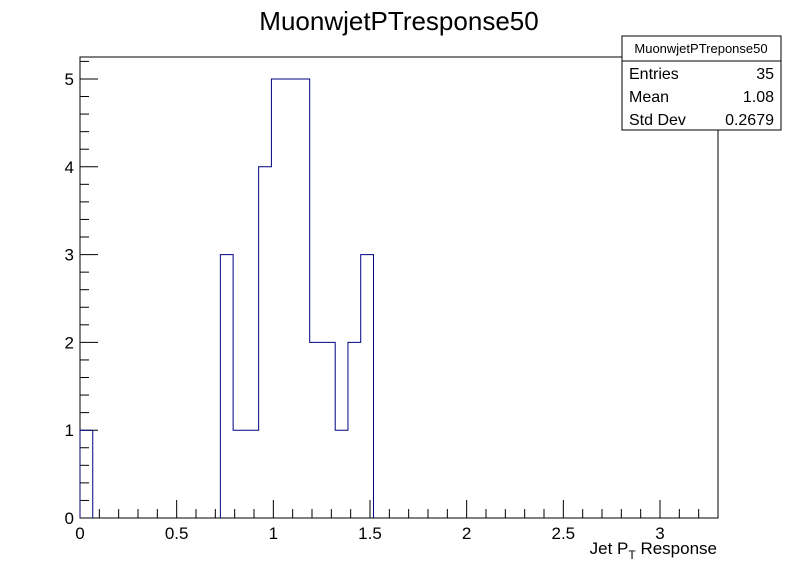  Describe the element at coordinates (69, 430) in the screenshot. I see `y-tick-label: 1` at that location.